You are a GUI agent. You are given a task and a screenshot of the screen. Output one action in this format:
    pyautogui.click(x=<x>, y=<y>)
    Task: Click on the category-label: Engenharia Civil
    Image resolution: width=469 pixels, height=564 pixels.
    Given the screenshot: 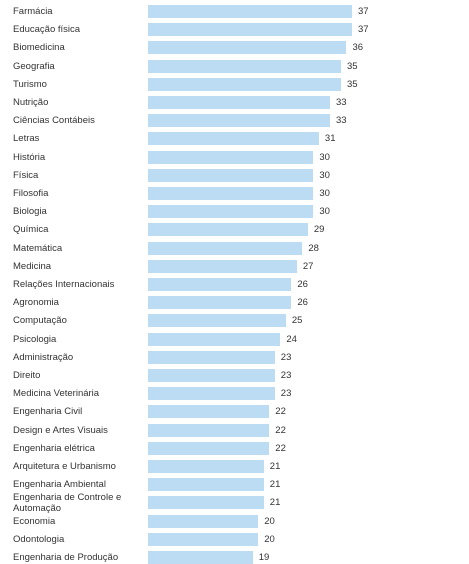 What is the action you would take?
    pyautogui.click(x=48, y=412)
    